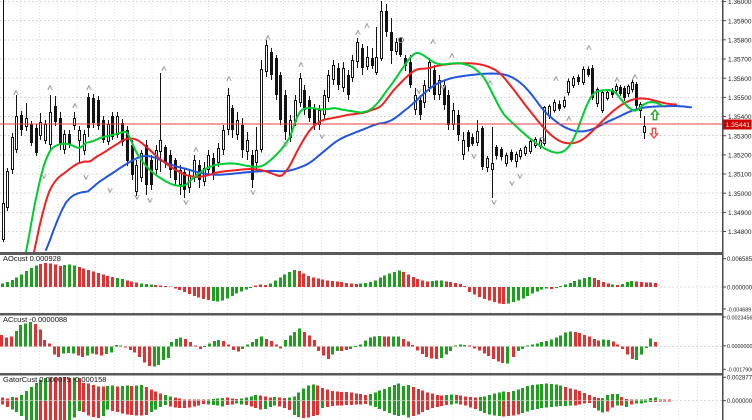 The image size is (752, 420). I want to click on svg-text: ACcust -0.0000088, so click(35, 319).